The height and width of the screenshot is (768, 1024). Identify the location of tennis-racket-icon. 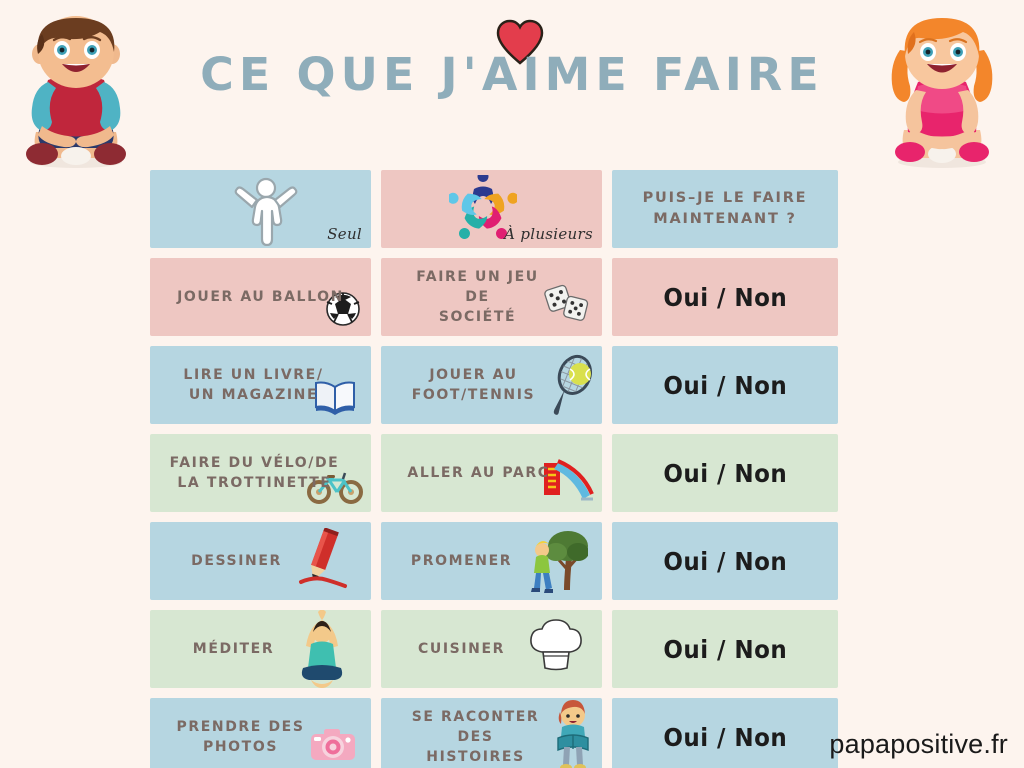
(570, 389).